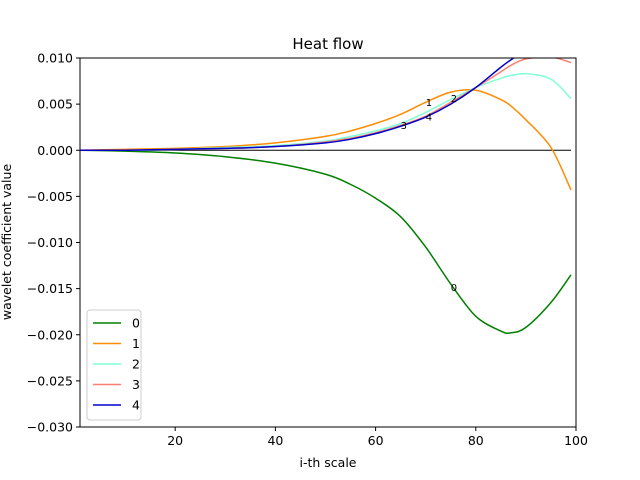  Describe the element at coordinates (476, 440) in the screenshot. I see `x-tick-label: 80` at that location.